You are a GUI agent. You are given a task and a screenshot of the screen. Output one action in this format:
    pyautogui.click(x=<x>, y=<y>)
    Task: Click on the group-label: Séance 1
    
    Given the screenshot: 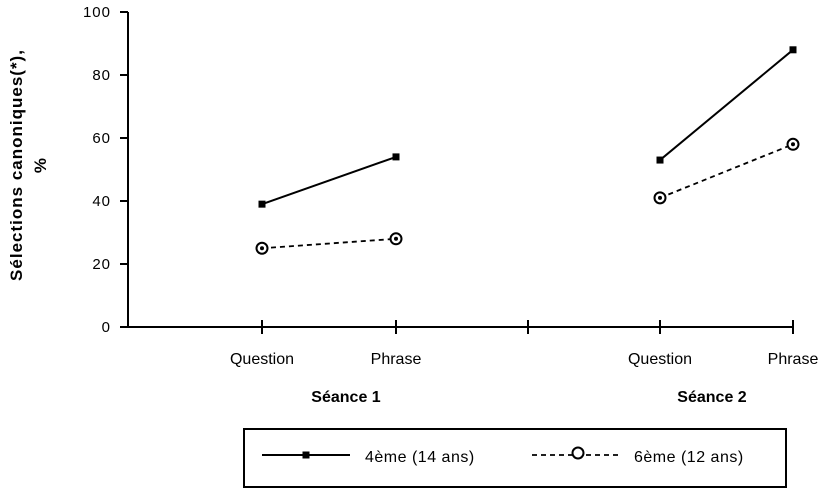 What is the action you would take?
    pyautogui.click(x=345, y=397)
    